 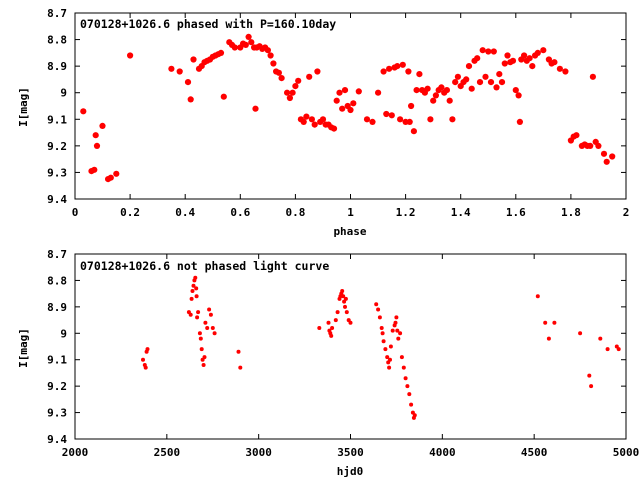 I want to click on x-tick-label: 5000, so click(x=626, y=452).